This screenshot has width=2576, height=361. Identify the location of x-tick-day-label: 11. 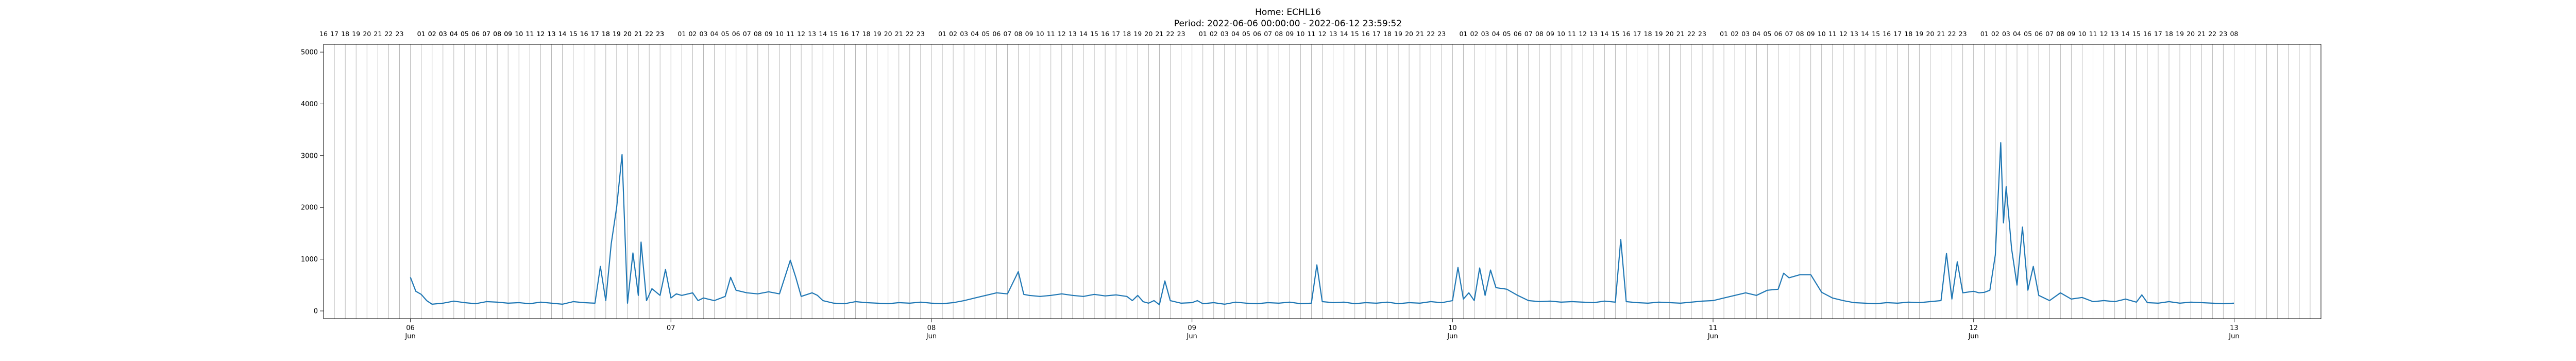
(1713, 328).